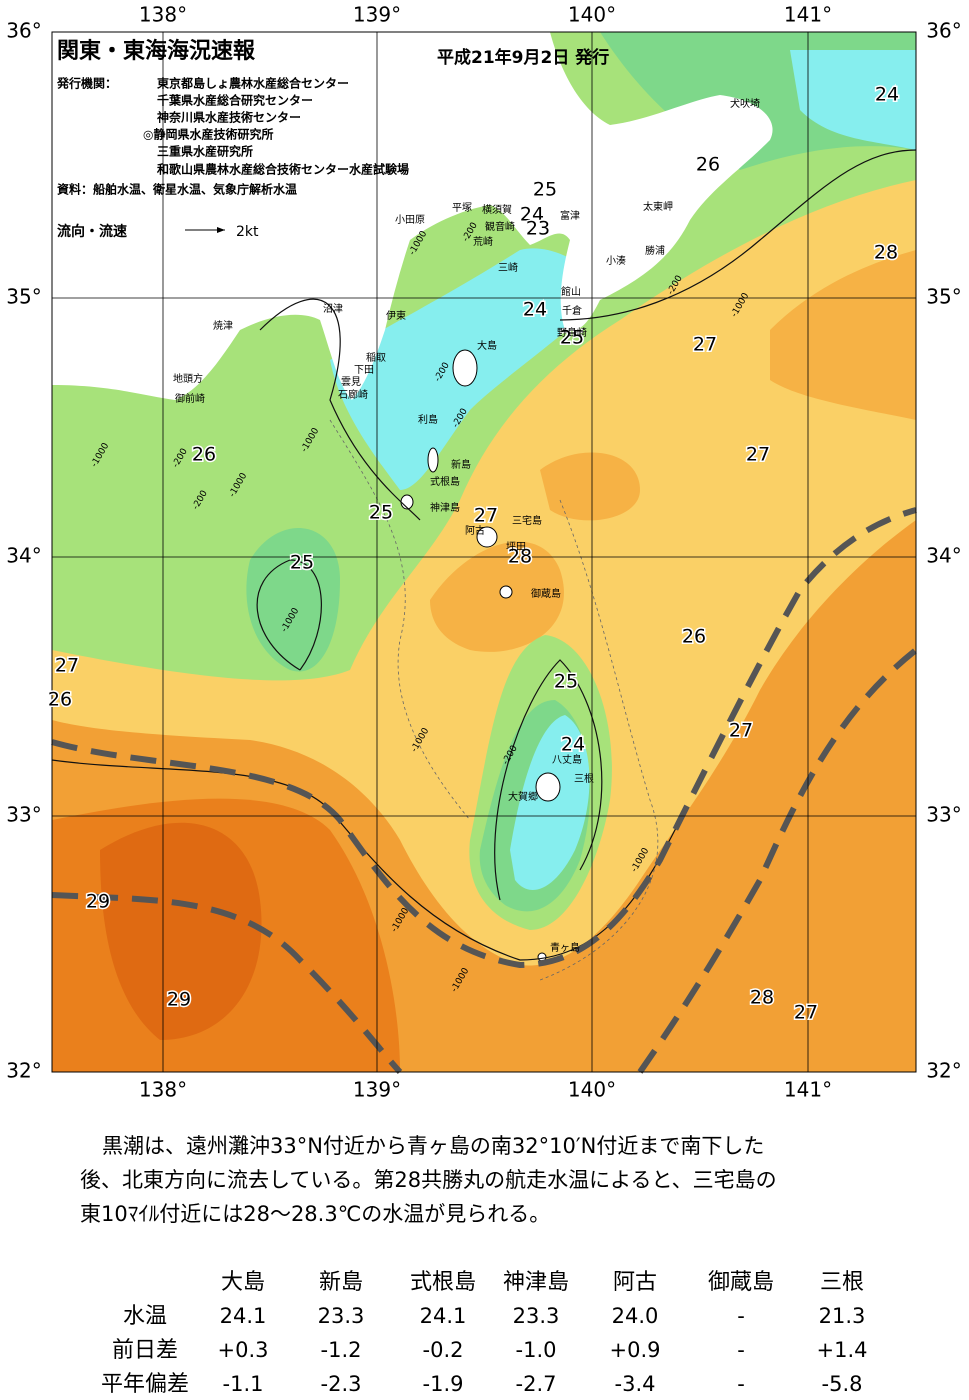 The image size is (969, 1400). What do you see at coordinates (445, 481) in the screenshot?
I see `place-name: 式根島` at bounding box center [445, 481].